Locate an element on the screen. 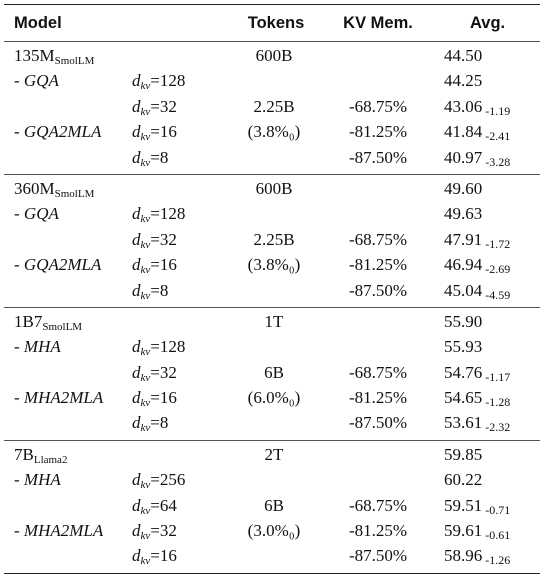 The image size is (544, 574). header-kv-mem: KV Mem. is located at coordinates (378, 23).